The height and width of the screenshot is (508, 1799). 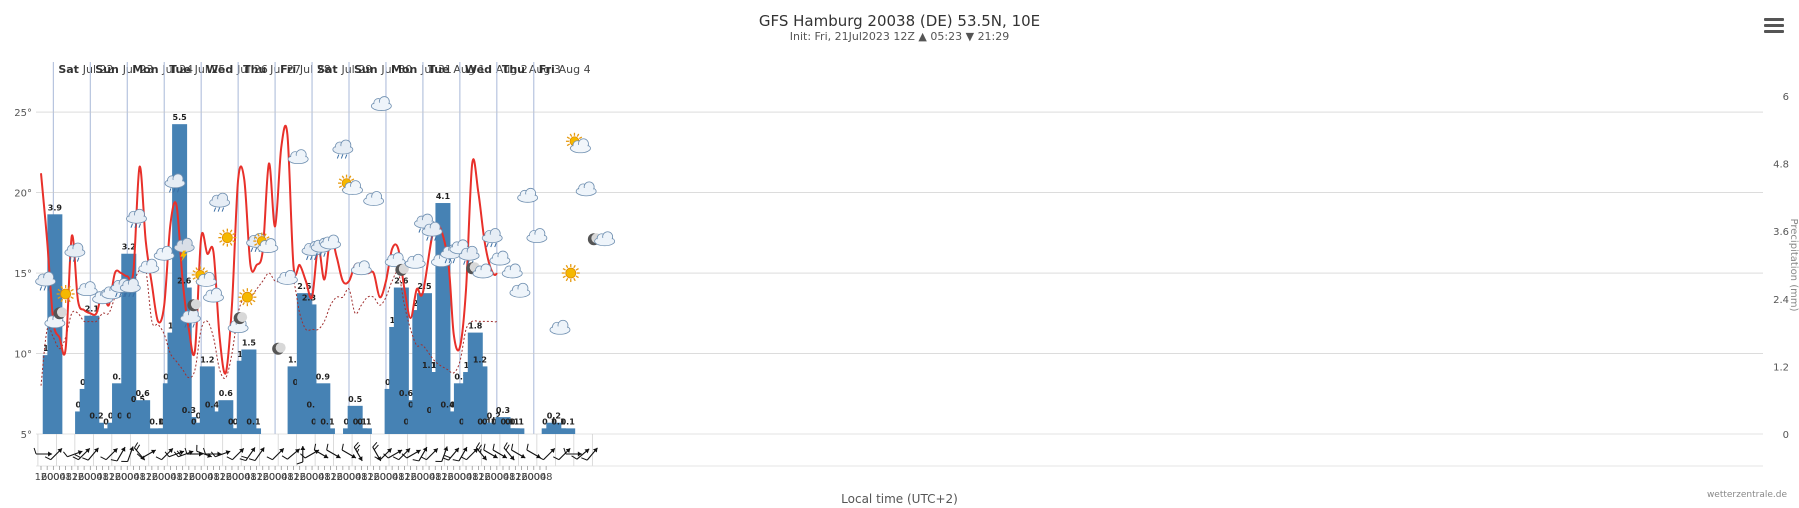 What do you see at coordinates (922, 36) in the screenshot?
I see `sunrise-icon: ▲` at bounding box center [922, 36].